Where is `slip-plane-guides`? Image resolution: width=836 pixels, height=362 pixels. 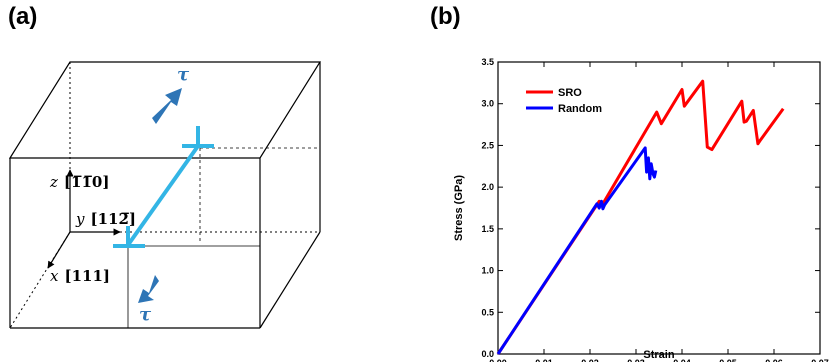
slip-plane-guides is located at coordinates (223, 238).